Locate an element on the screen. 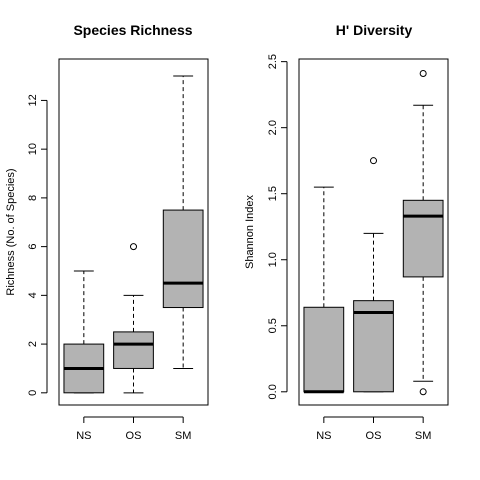 The image size is (480, 480). y-tick-label: 2.5 is located at coordinates (273, 61).